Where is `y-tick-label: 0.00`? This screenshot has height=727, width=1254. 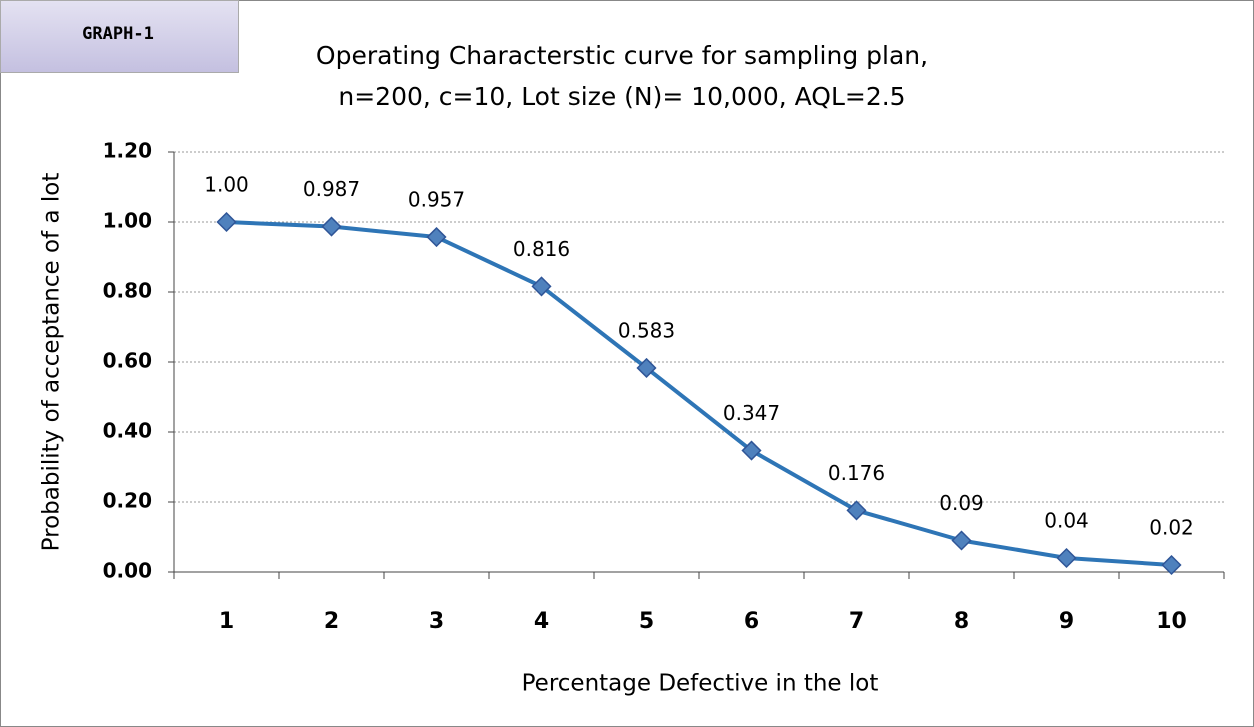
y-tick-label: 0.00 is located at coordinates (127, 571).